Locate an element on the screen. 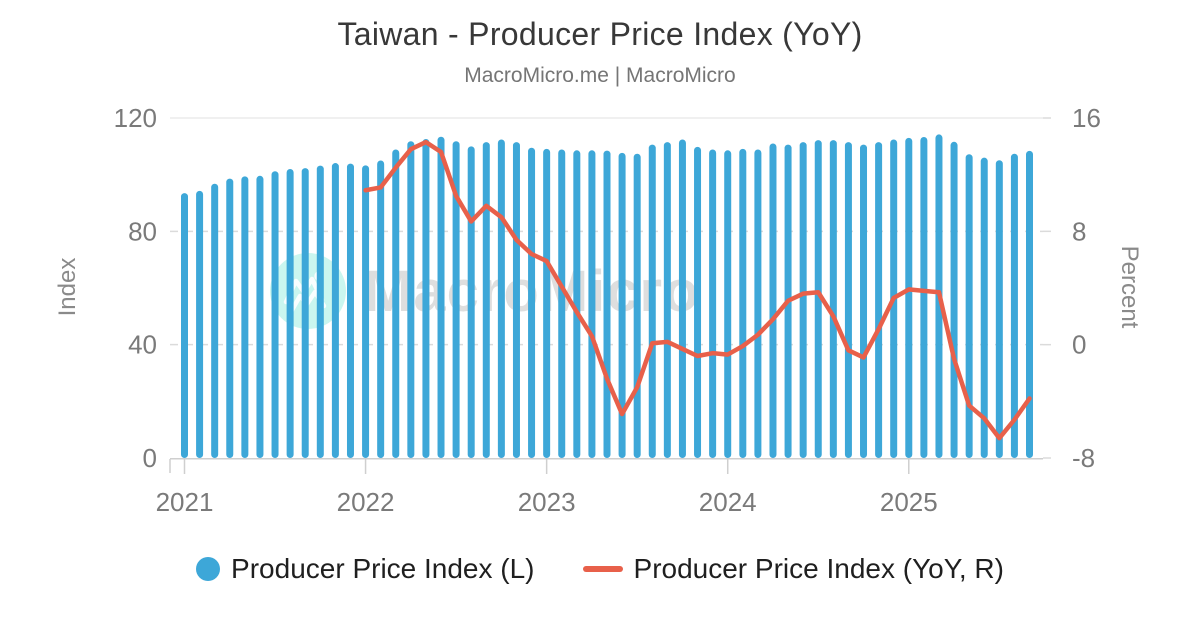 The image size is (1200, 630). x-axis-tick-label: 2021 is located at coordinates (185, 502).